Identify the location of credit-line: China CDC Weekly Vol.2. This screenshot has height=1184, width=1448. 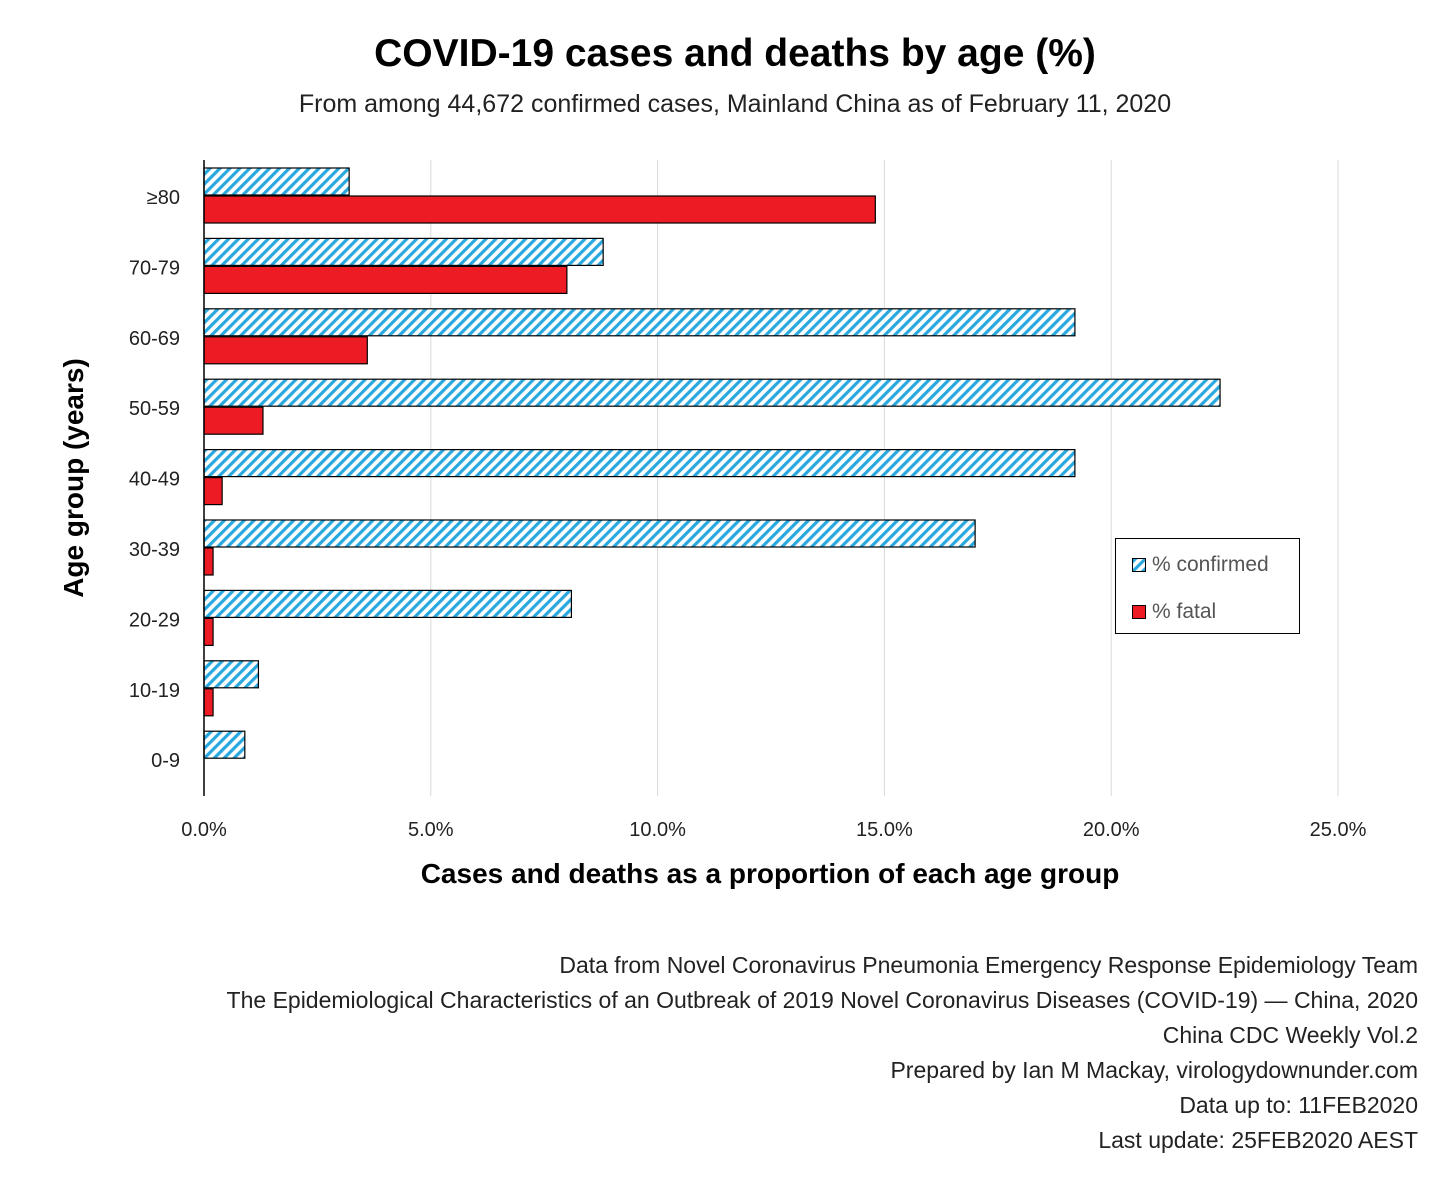
(1290, 1035).